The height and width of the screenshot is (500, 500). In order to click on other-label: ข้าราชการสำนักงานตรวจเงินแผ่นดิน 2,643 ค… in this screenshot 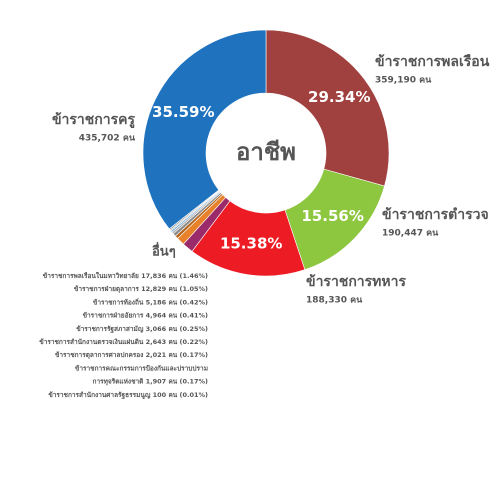, I will do `click(123, 341)`.